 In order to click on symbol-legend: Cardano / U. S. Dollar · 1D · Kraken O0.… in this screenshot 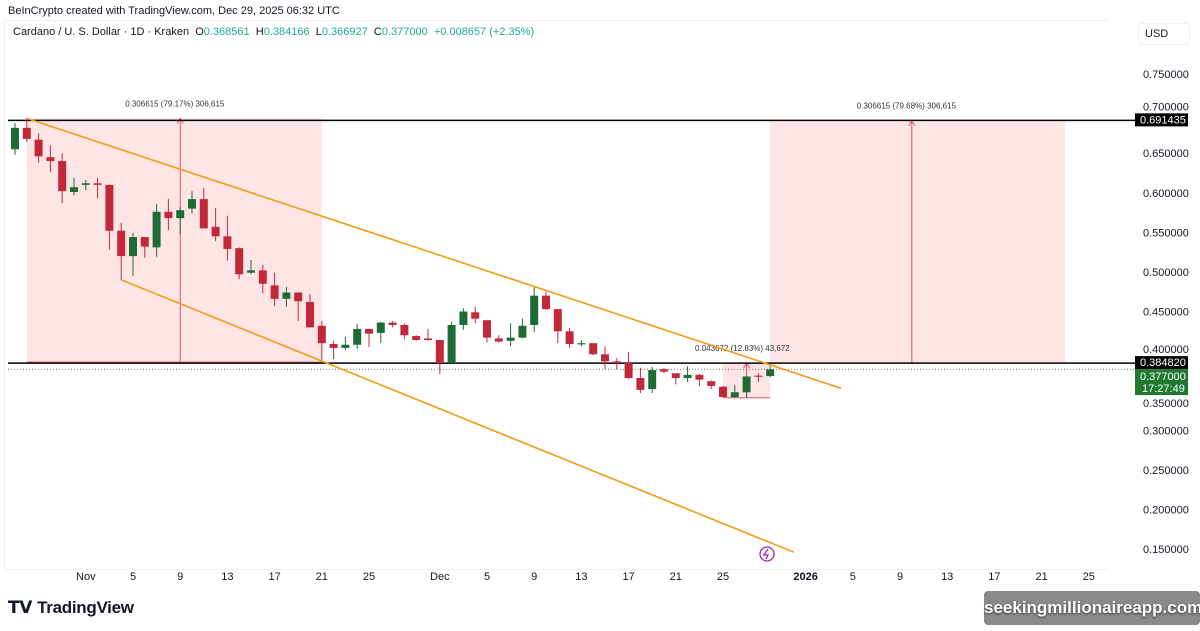, I will do `click(273, 32)`.